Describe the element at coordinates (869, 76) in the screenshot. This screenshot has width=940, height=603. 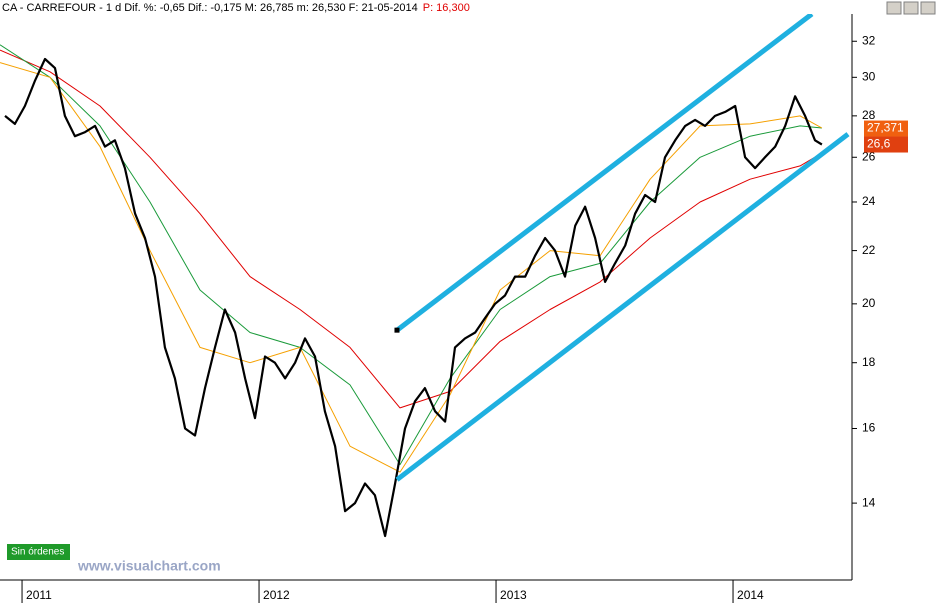
I see `y-tick-label: 30` at that location.